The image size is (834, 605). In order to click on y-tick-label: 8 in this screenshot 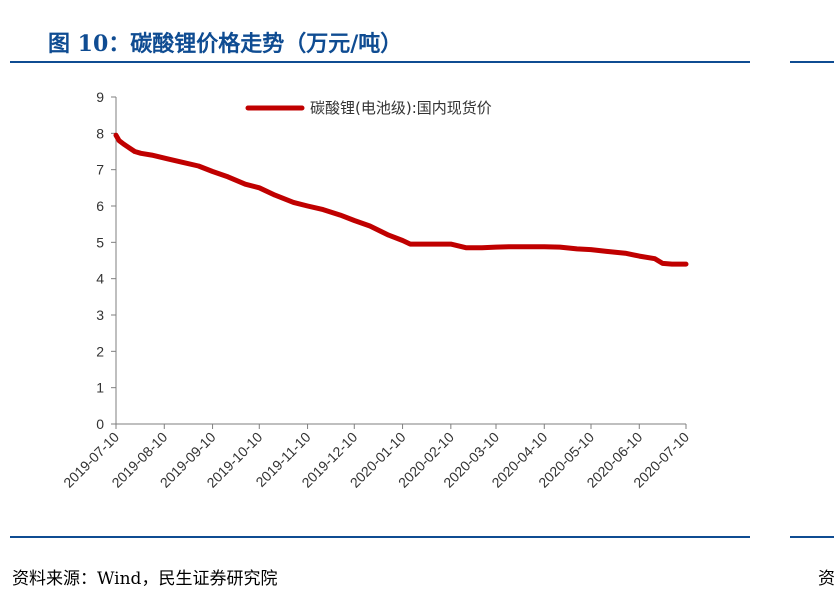, I will do `click(100, 133)`.